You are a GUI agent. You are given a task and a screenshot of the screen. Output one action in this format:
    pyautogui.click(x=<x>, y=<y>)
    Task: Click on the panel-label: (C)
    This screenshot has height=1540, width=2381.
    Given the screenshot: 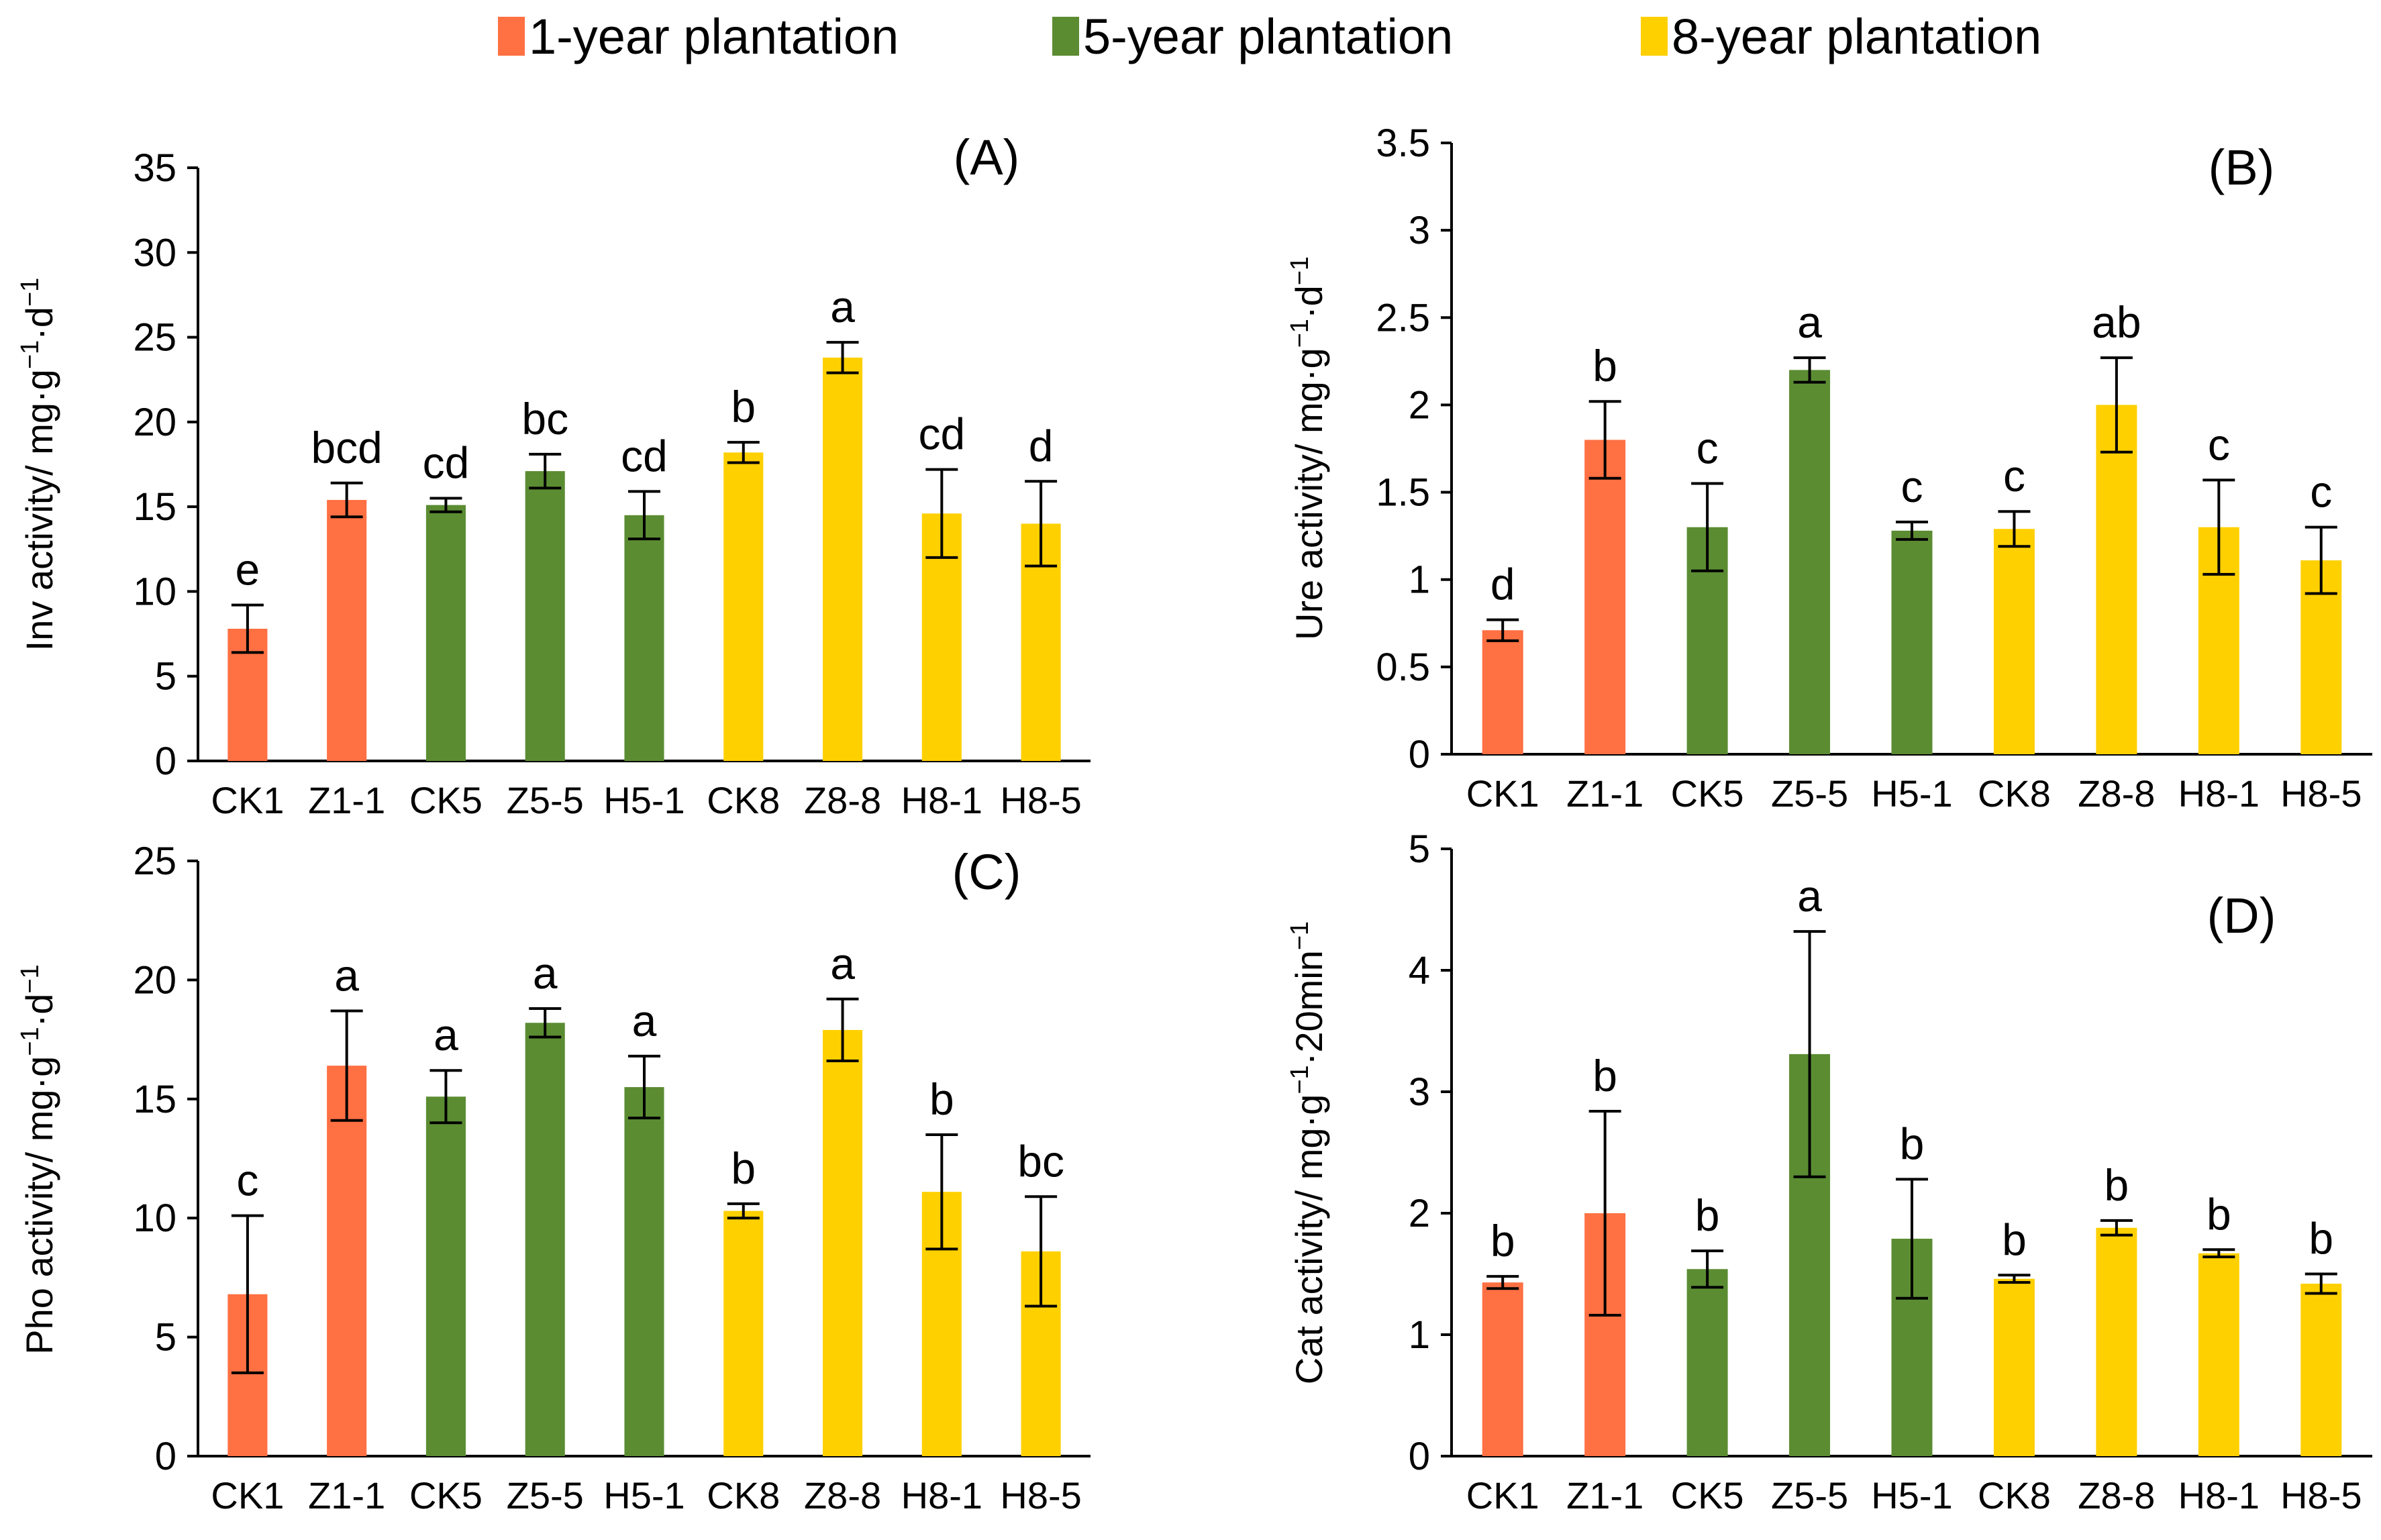 What is the action you would take?
    pyautogui.click(x=986, y=872)
    